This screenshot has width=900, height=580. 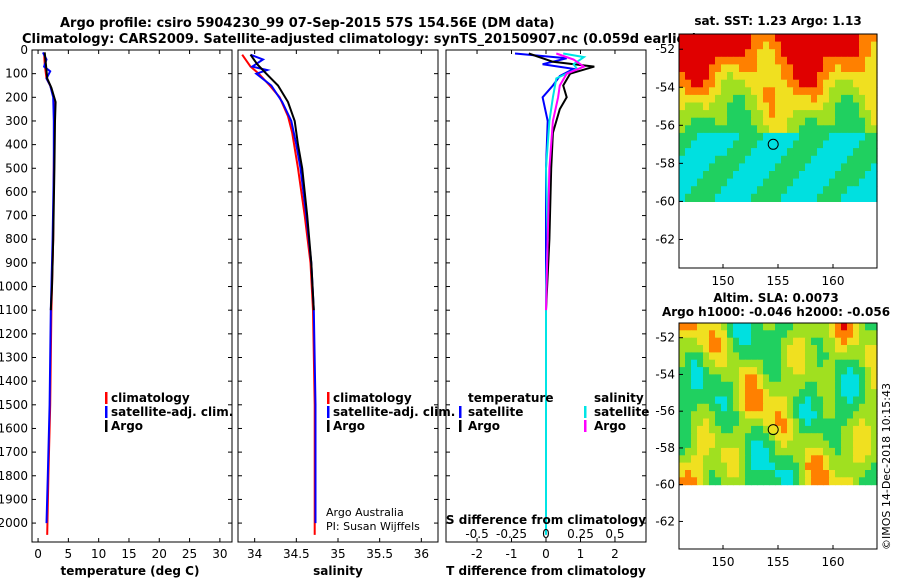 I want to click on x-tick-label: 10, so click(x=98, y=554).